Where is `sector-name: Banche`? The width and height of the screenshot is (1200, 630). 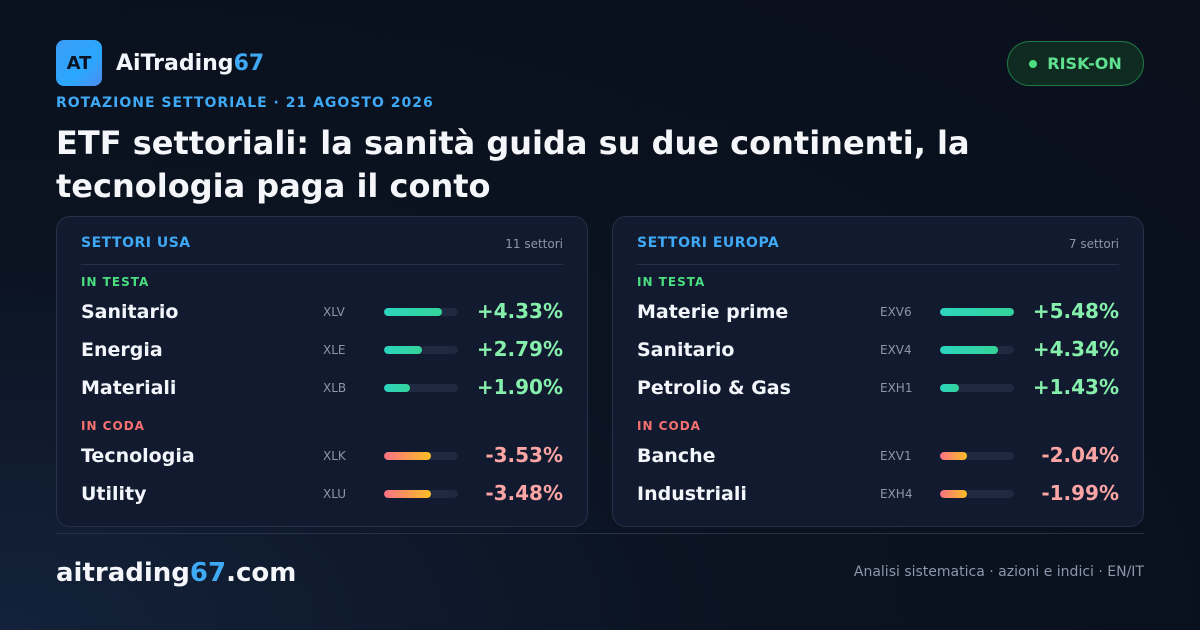 sector-name: Banche is located at coordinates (676, 456).